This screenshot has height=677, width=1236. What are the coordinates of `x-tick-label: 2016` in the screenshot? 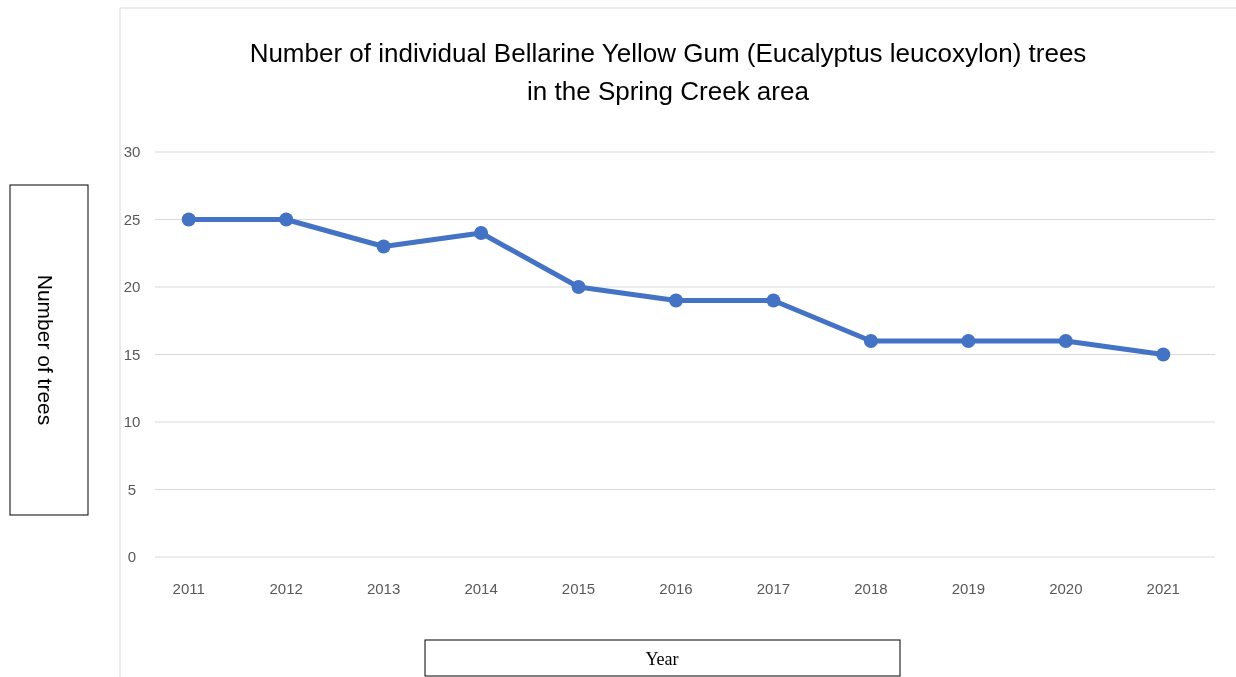 It's located at (676, 588).